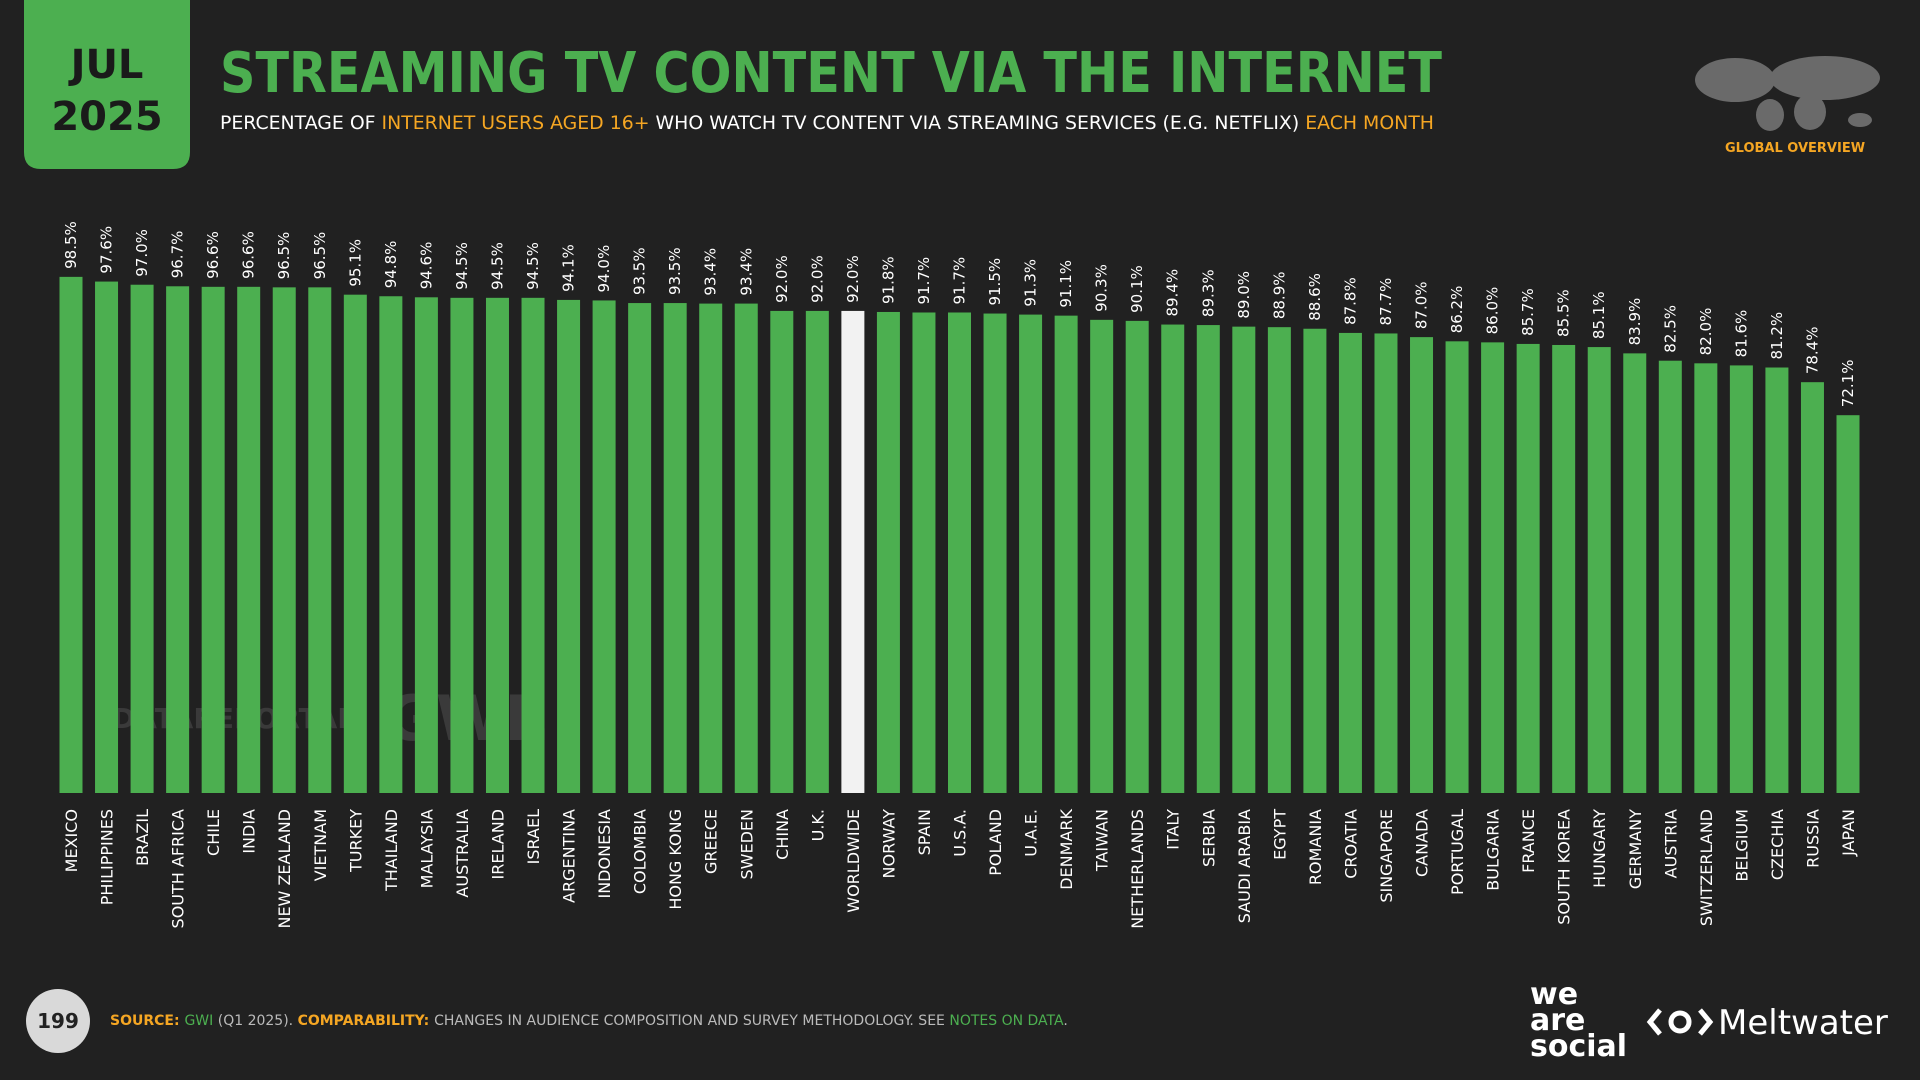 Image resolution: width=1920 pixels, height=1080 pixels. I want to click on text-segment: (Q1 2025)., so click(255, 1021).